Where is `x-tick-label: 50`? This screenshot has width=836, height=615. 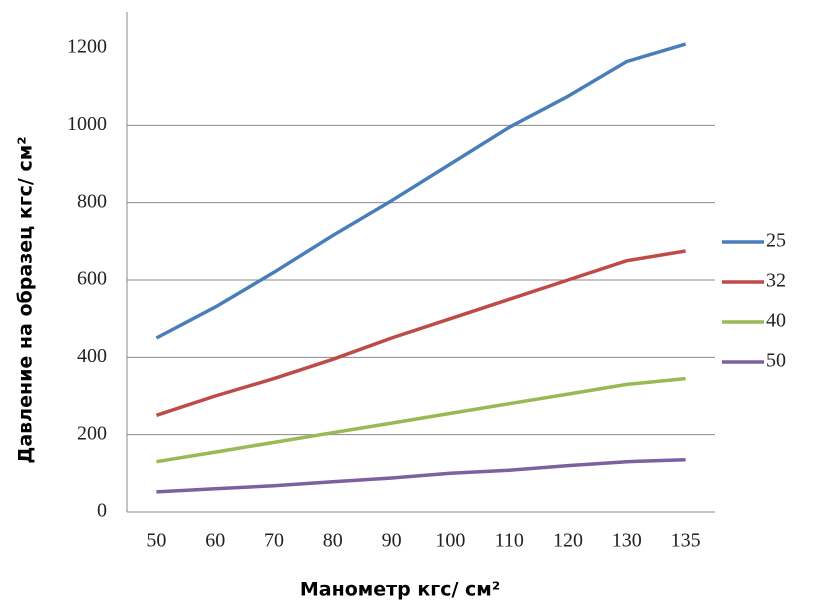
x-tick-label: 50 is located at coordinates (156, 541).